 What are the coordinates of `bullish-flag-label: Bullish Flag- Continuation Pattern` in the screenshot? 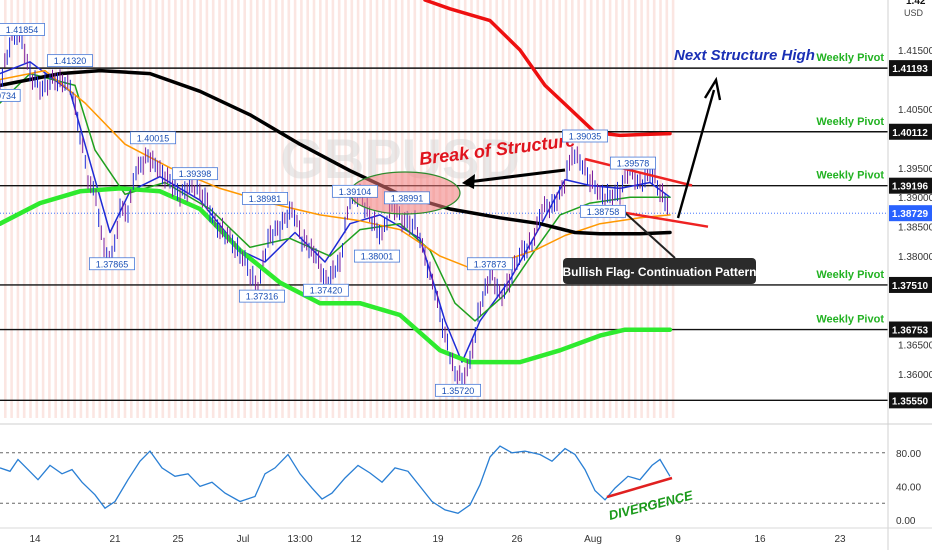 It's located at (660, 272).